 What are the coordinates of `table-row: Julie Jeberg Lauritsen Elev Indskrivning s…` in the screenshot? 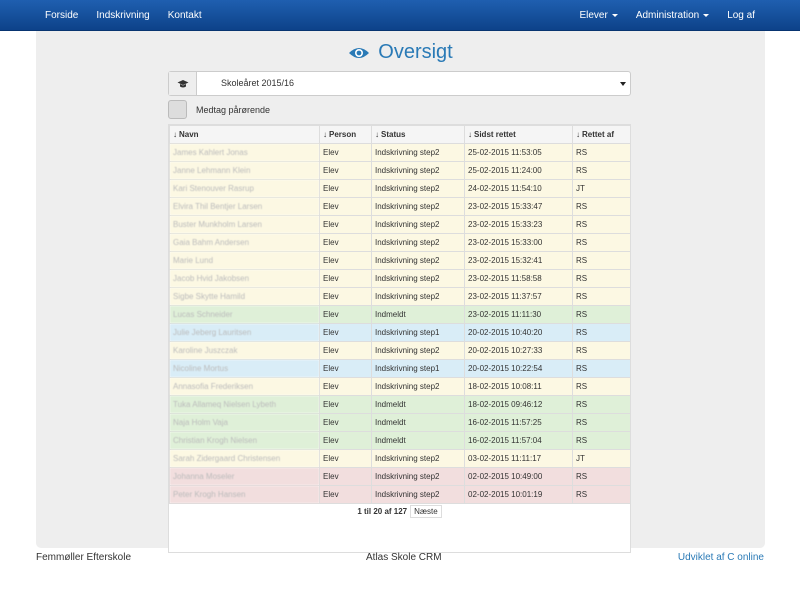 It's located at (400, 332).